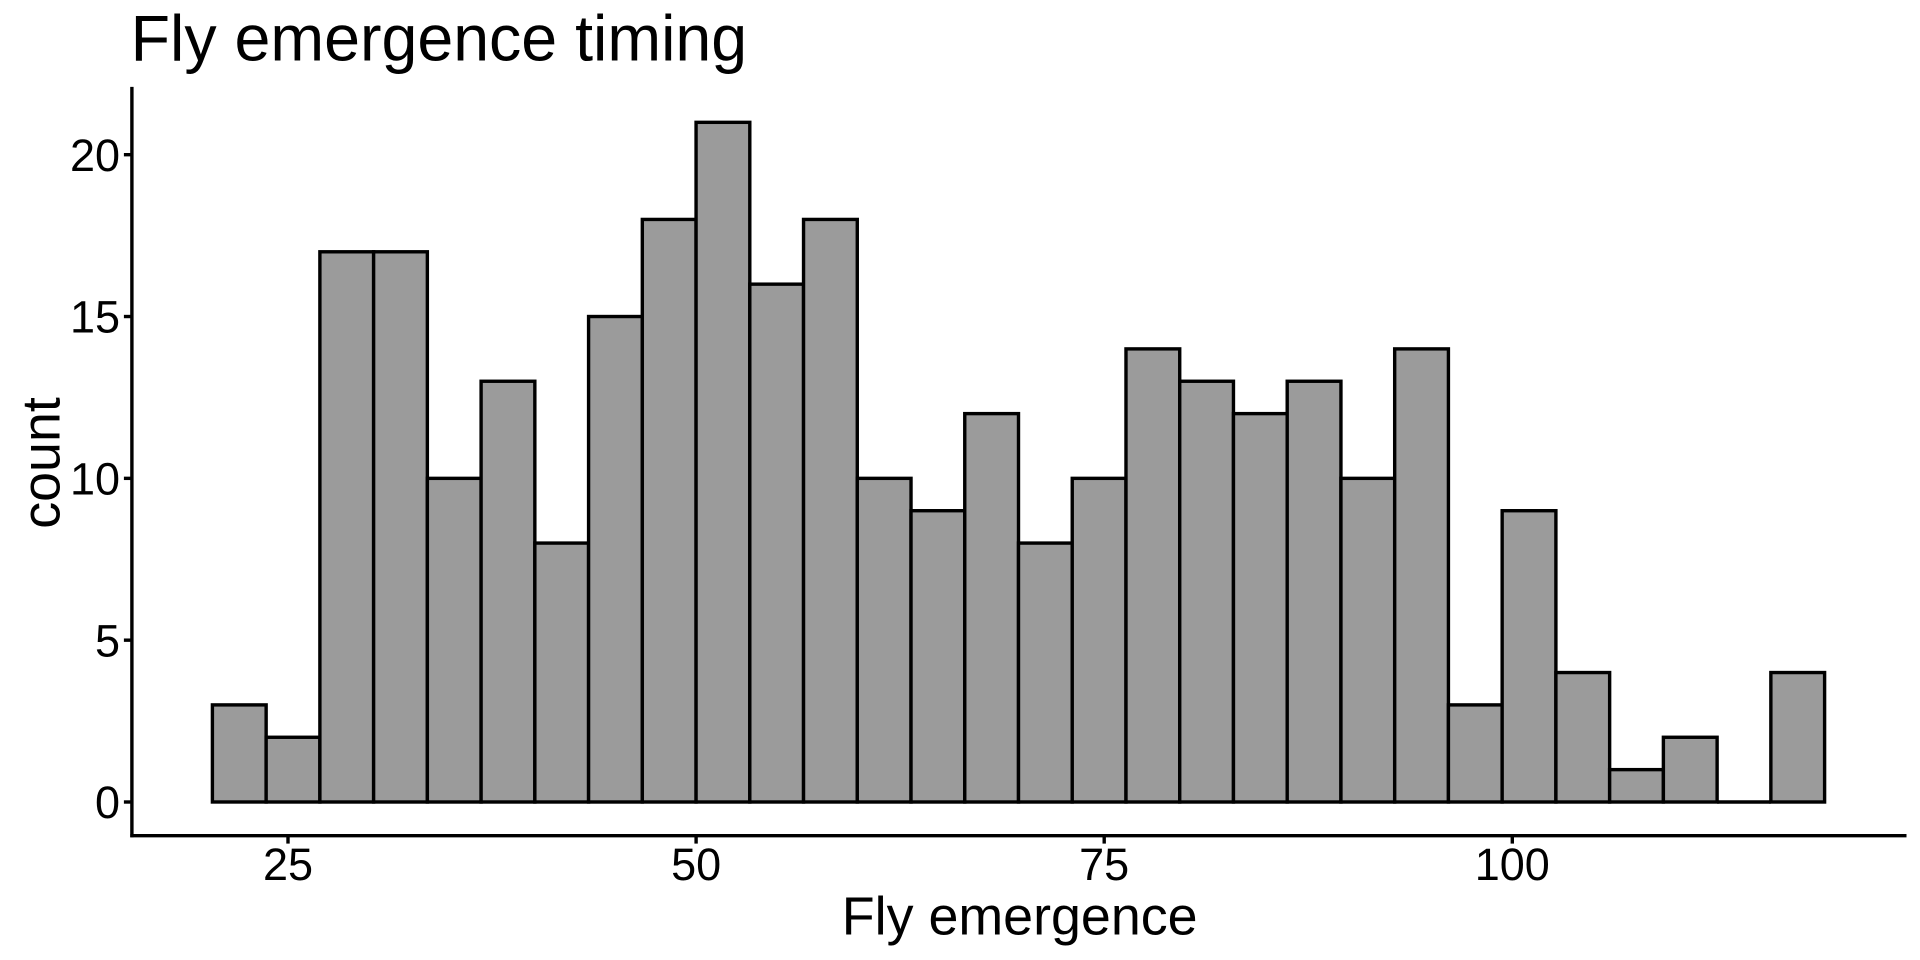 This screenshot has width=1920, height=960. What do you see at coordinates (1104, 864) in the screenshot?
I see `svg-text: 75` at bounding box center [1104, 864].